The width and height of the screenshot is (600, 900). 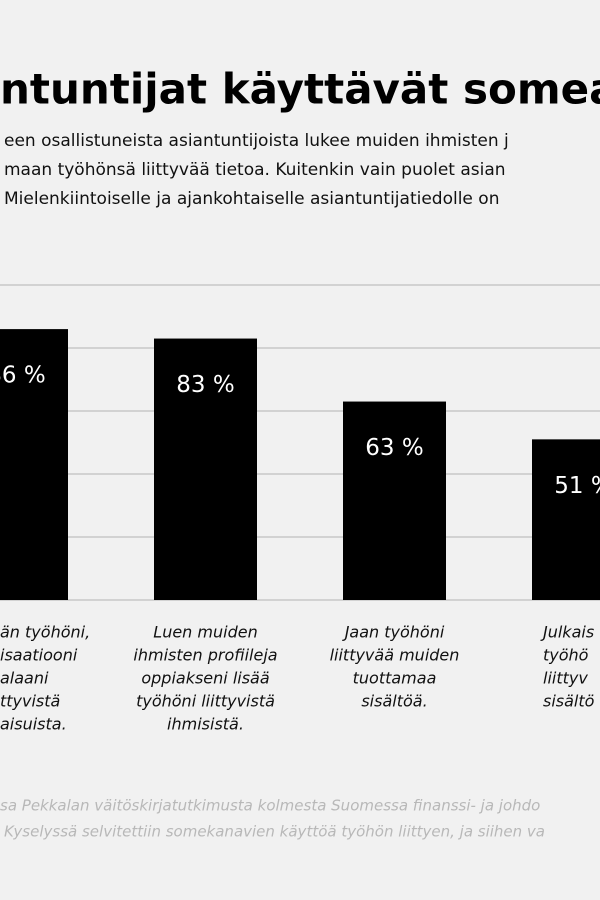 What do you see at coordinates (565, 678) in the screenshot?
I see `category-label: liittyv` at bounding box center [565, 678].